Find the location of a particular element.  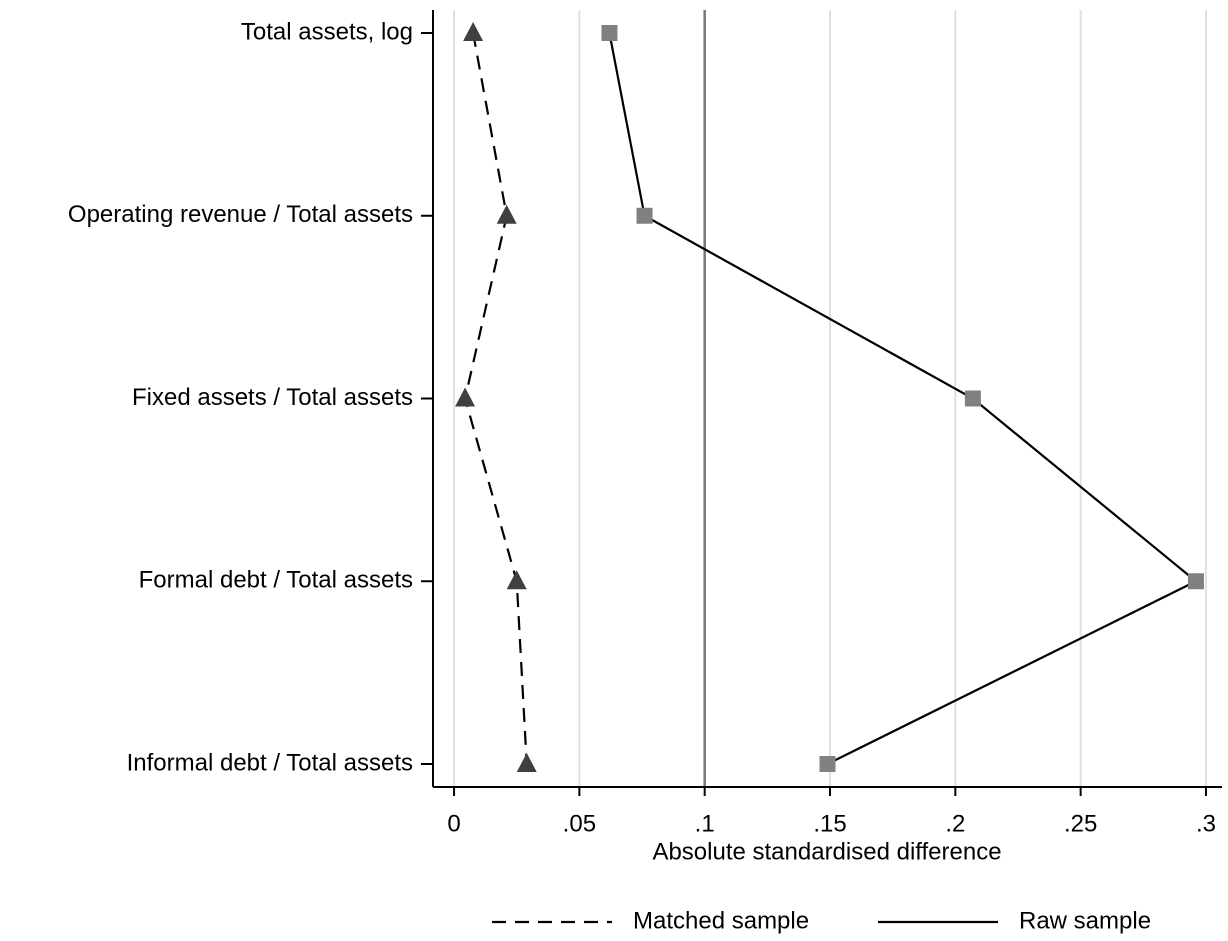

x-tick-label: .15 is located at coordinates (829, 823).